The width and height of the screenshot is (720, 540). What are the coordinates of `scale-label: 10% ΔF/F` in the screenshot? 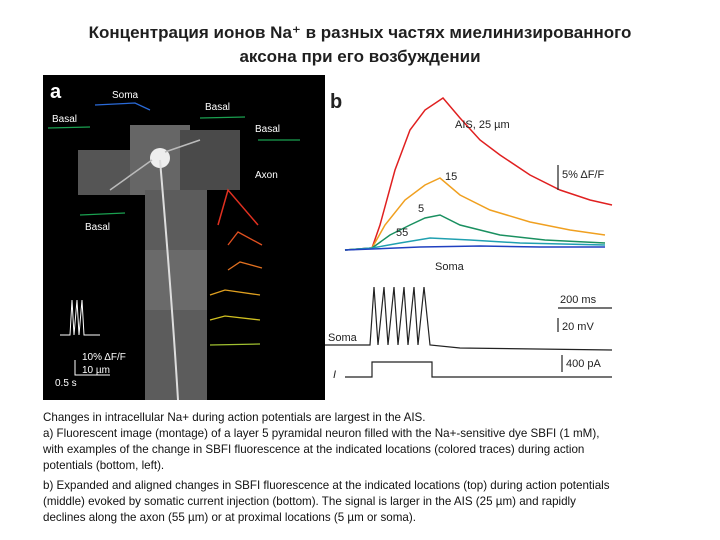 It's located at (104, 357).